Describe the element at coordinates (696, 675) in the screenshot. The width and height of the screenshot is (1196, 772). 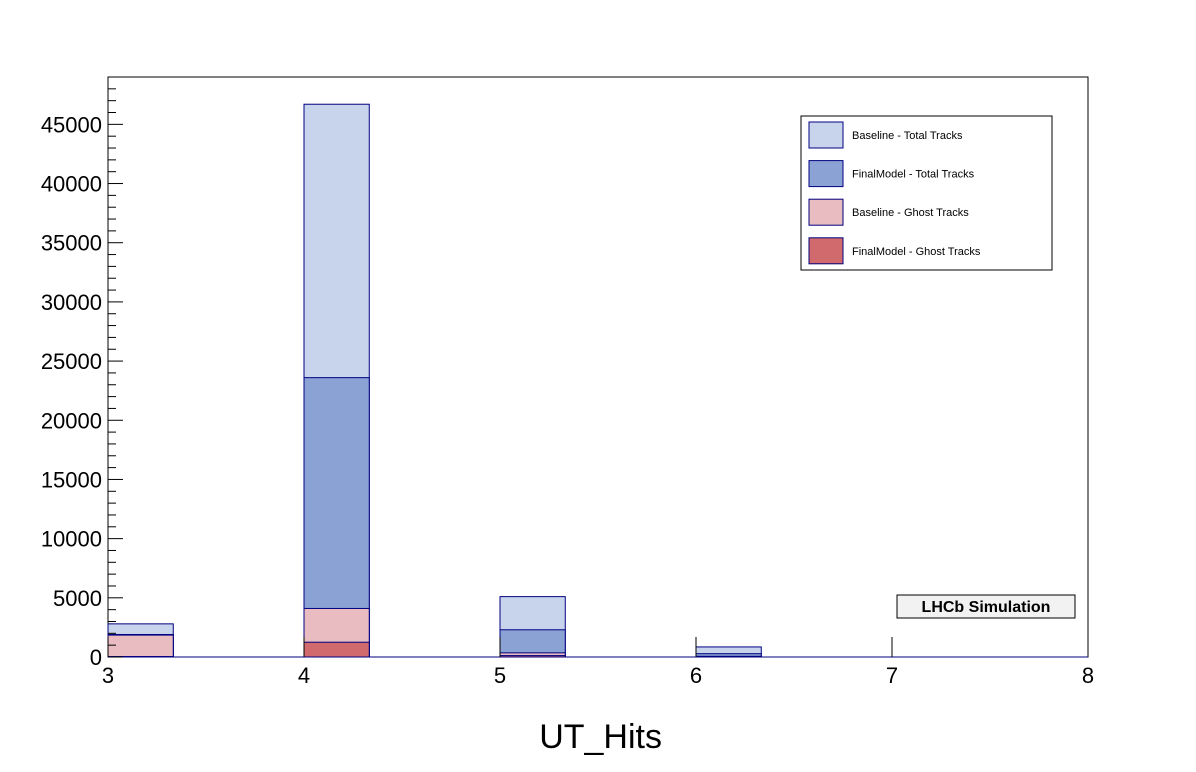
I see `x-tick-label: 6` at that location.